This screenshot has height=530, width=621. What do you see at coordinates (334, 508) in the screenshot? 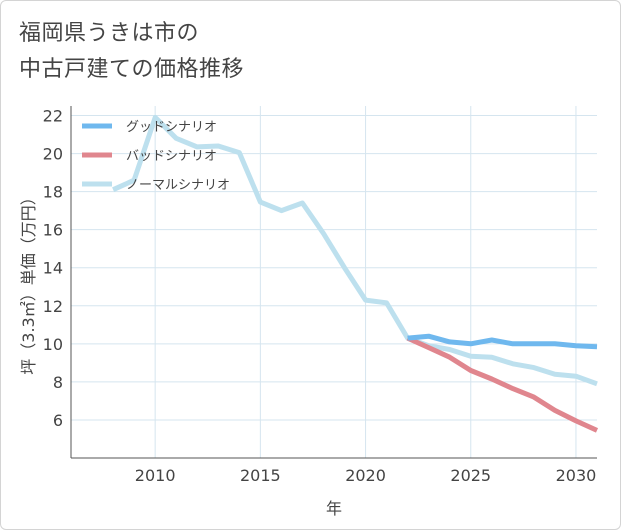
I see `x-axis-title: 年` at bounding box center [334, 508].